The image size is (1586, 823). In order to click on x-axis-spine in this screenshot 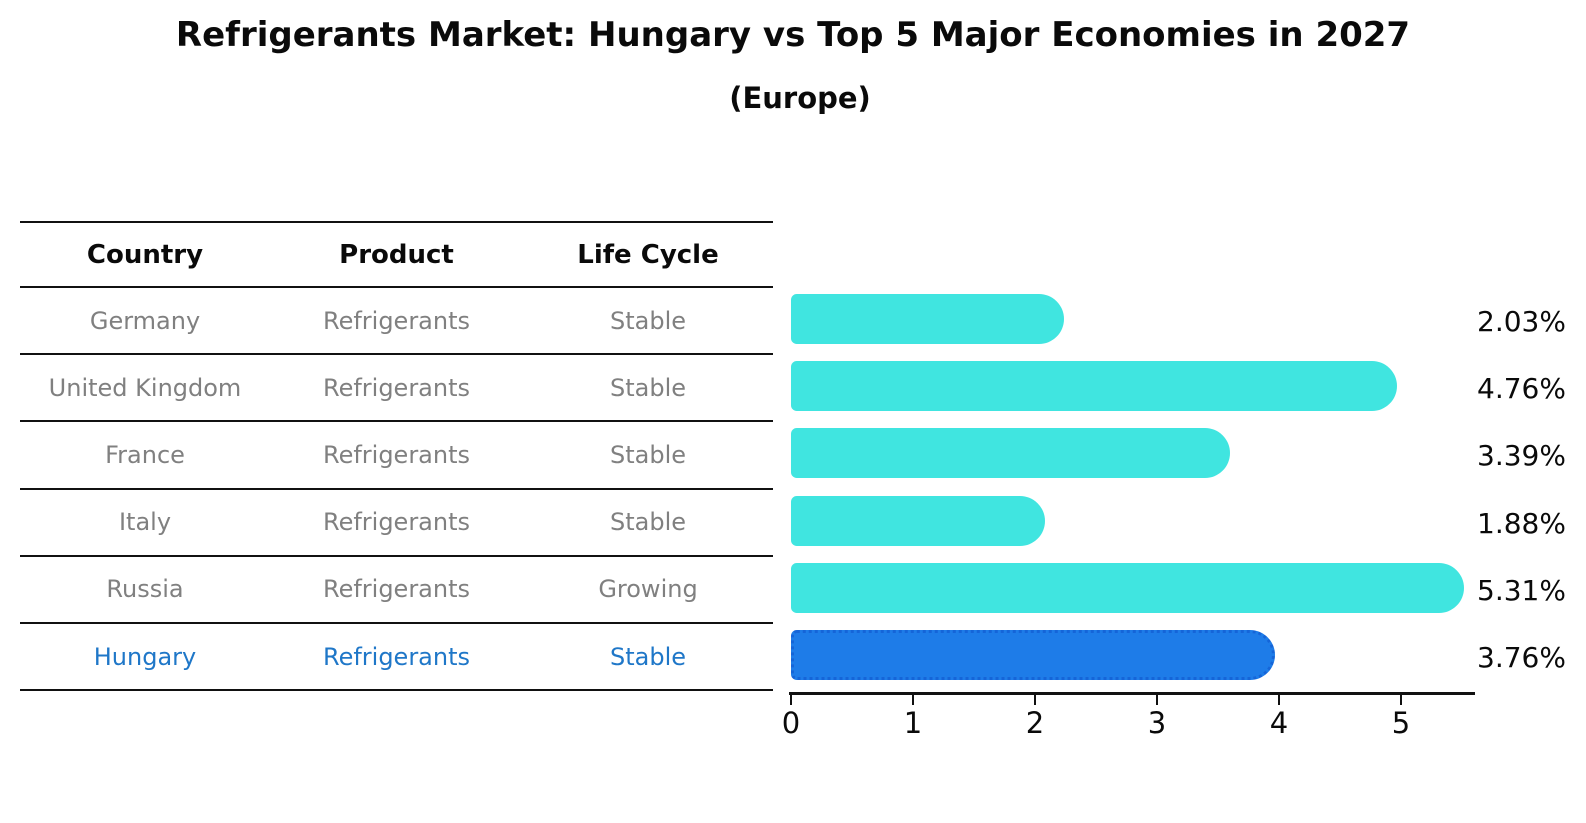, I will do `click(1132, 693)`.